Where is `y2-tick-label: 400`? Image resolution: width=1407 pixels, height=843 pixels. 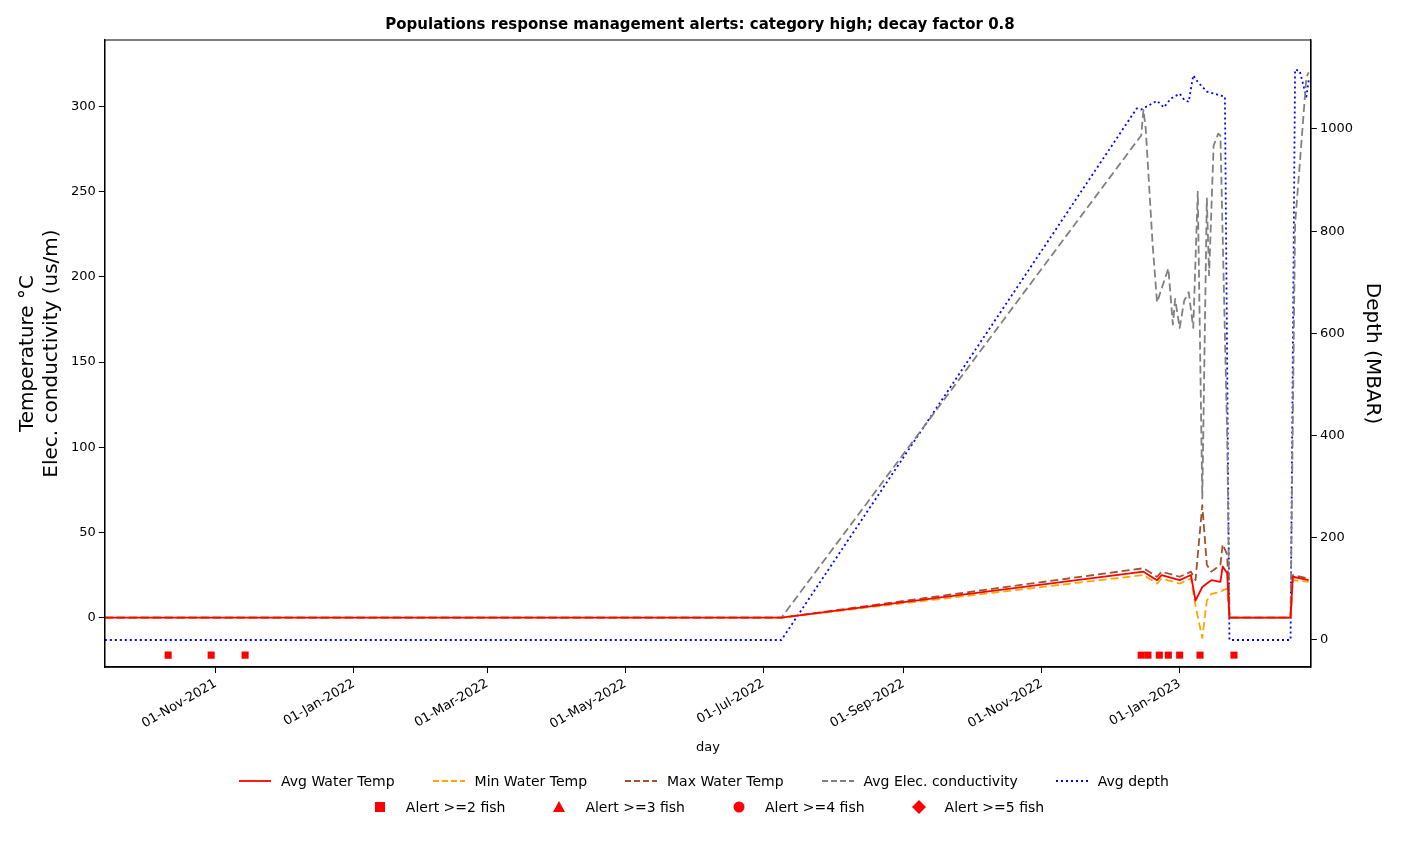 y2-tick-label: 400 is located at coordinates (1332, 434).